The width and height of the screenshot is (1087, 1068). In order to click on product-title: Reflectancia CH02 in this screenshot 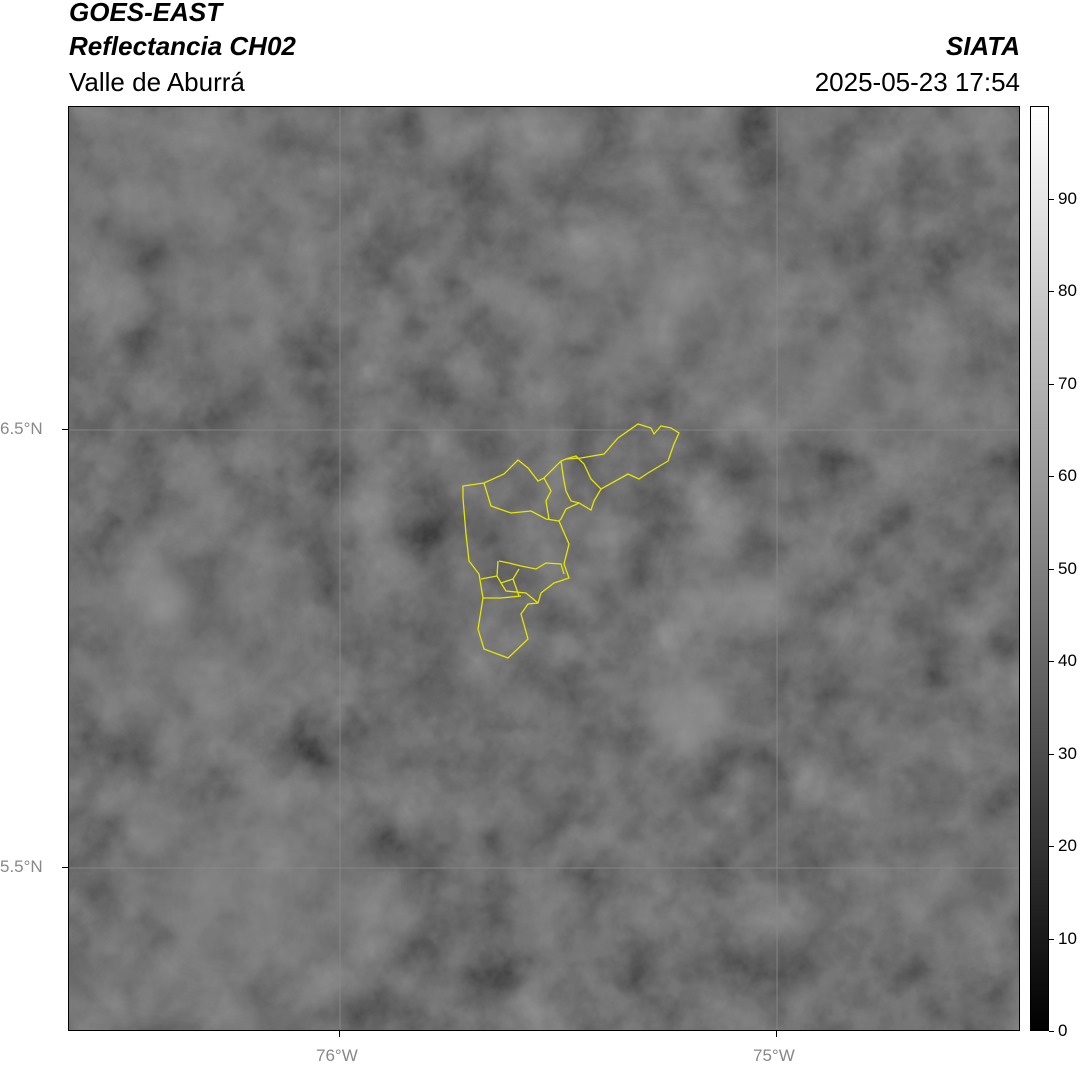, I will do `click(182, 46)`.